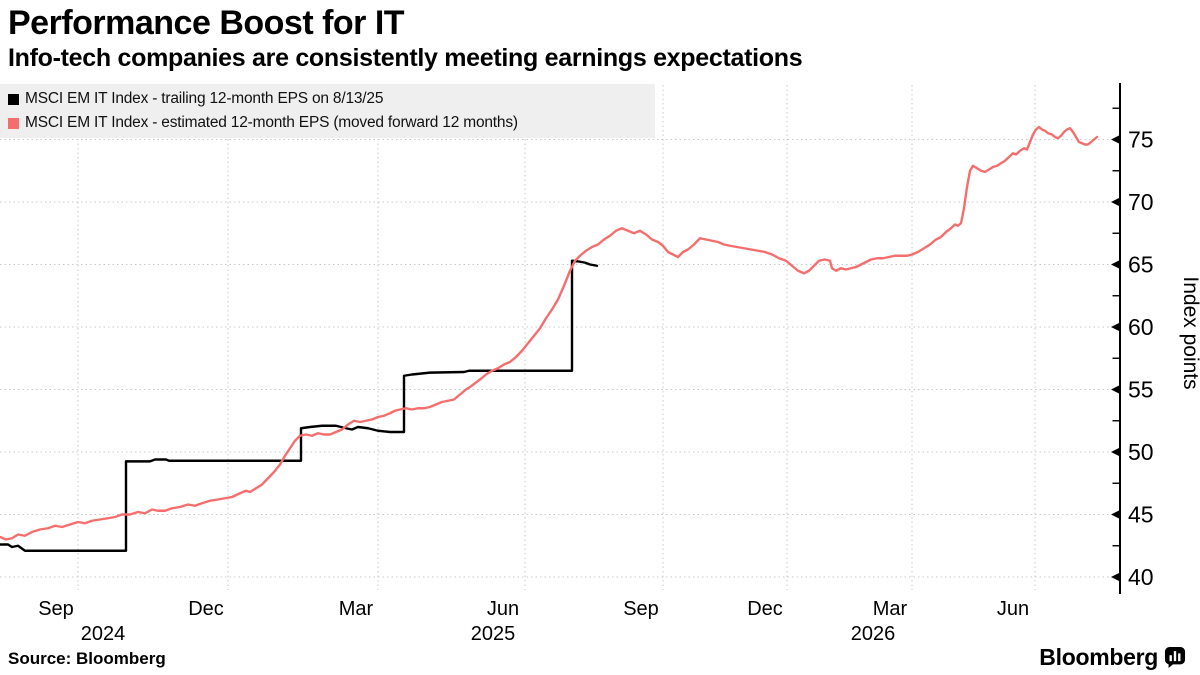 The height and width of the screenshot is (675, 1200). What do you see at coordinates (13, 123) in the screenshot?
I see `legend-swatch-red-icon` at bounding box center [13, 123].